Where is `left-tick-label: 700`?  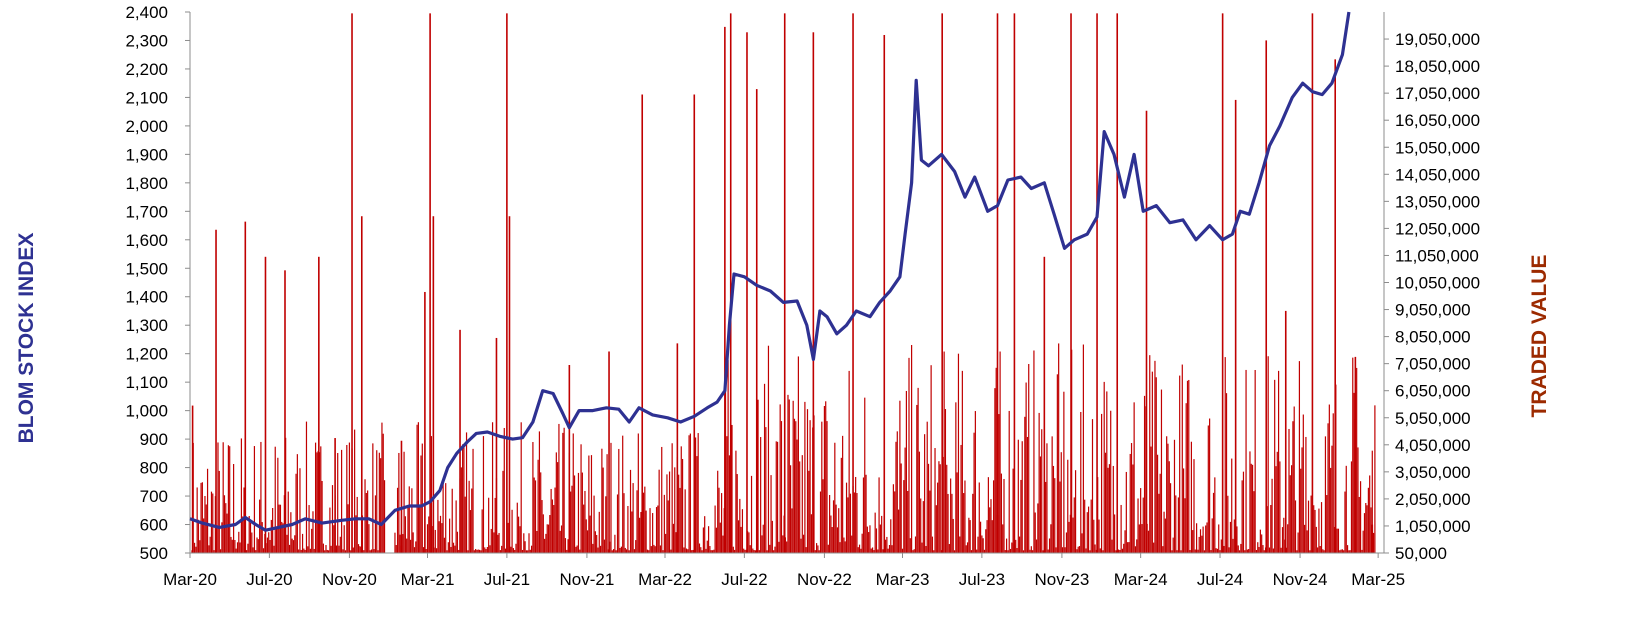
left-tick-label: 700 is located at coordinates (154, 496).